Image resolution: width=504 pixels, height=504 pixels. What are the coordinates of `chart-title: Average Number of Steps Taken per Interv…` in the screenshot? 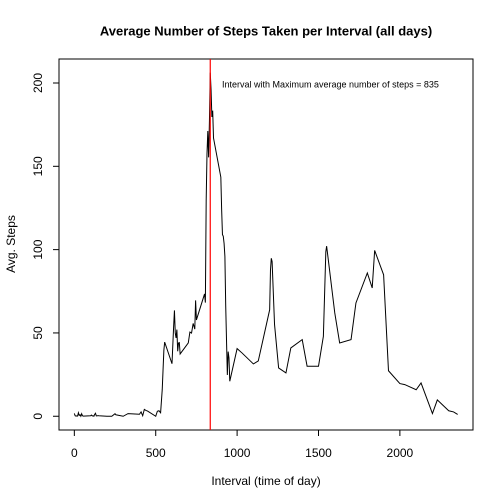 It's located at (266, 30).